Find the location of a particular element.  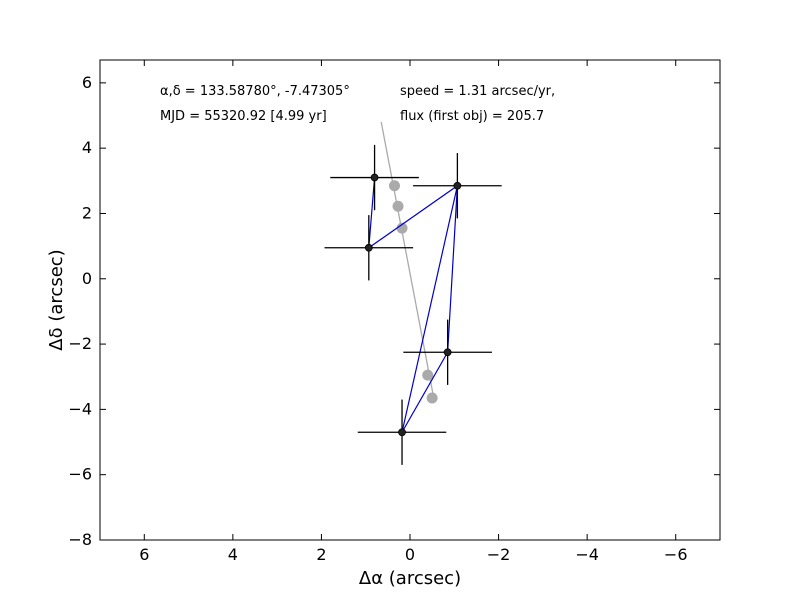

x-tick-label: 4 is located at coordinates (233, 554).